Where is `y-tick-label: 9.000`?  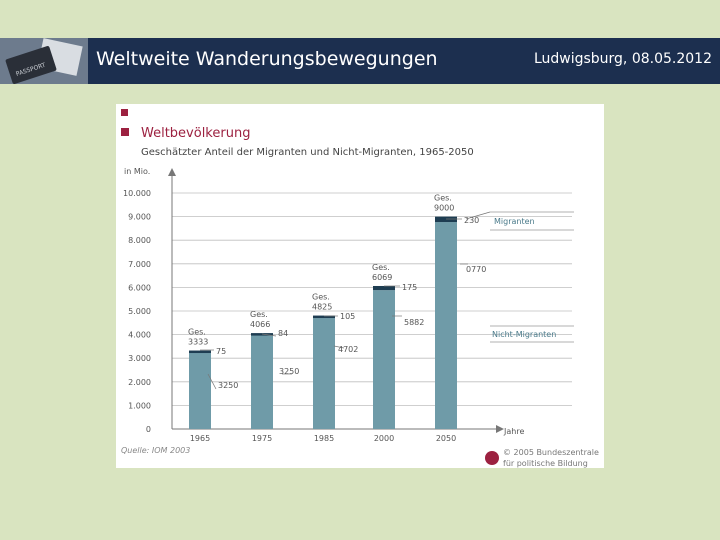 y-tick-label: 9.000 is located at coordinates (139, 217).